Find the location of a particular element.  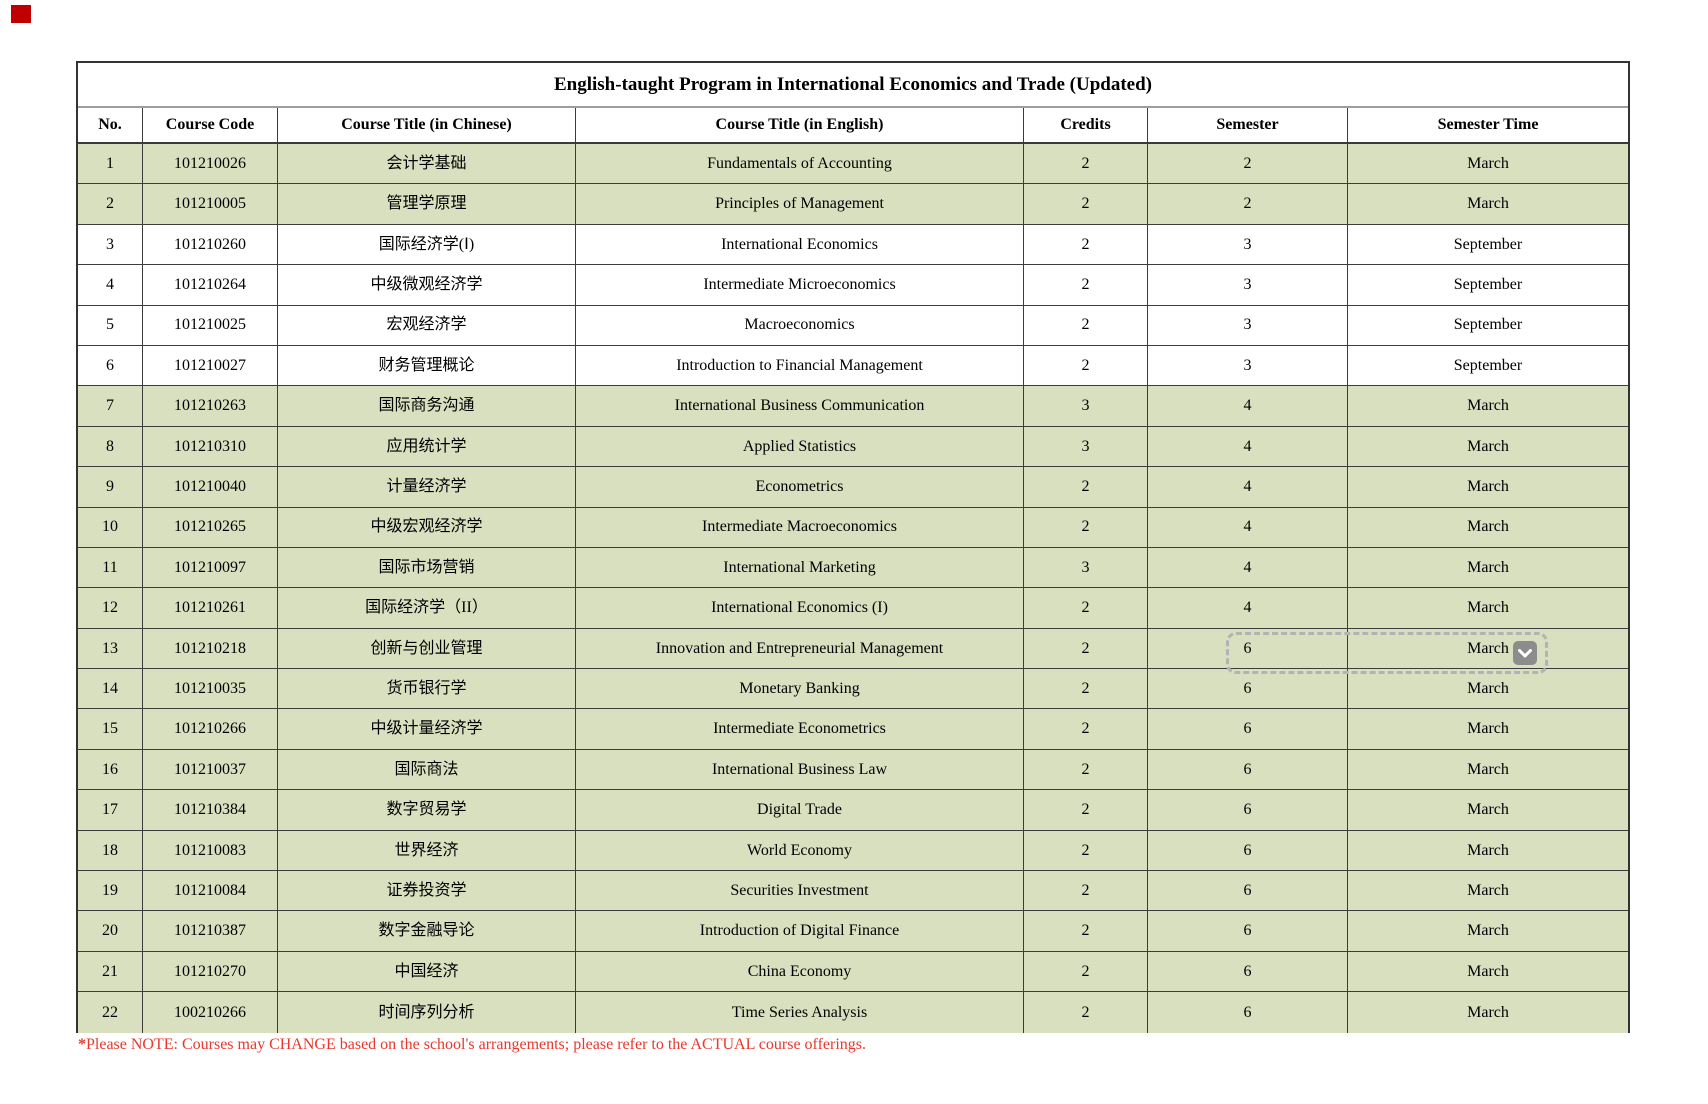

table-row: 8 101210310 应用统计学 Applied Statistics 3 4 March is located at coordinates (853, 447).